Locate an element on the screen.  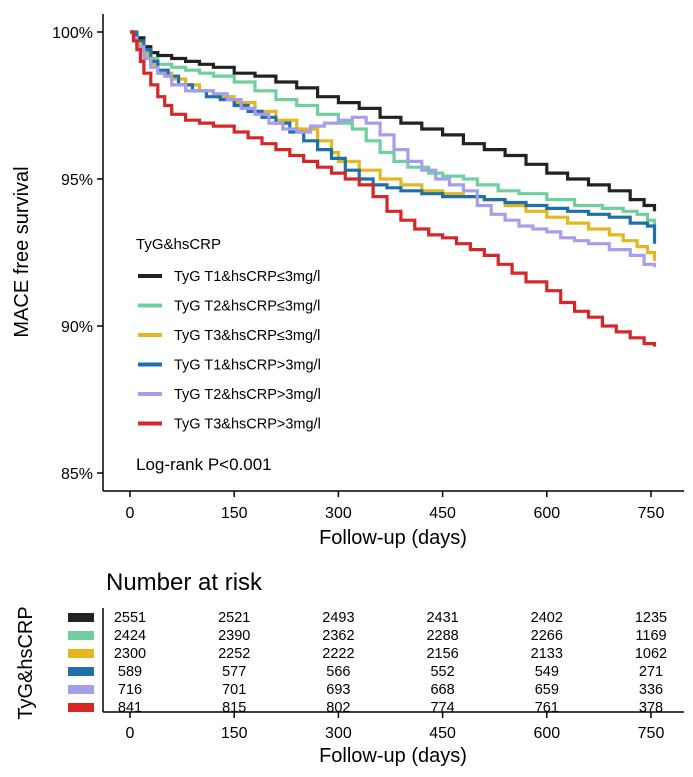
risk-cell: 716 is located at coordinates (130, 690).